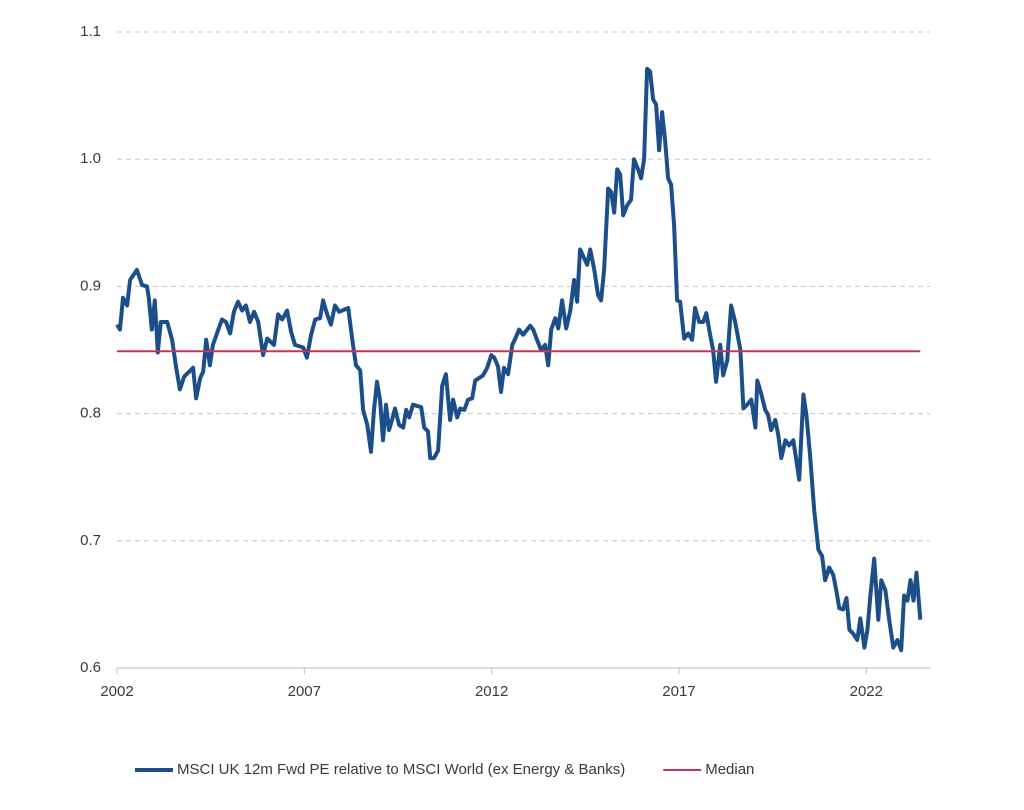 Image resolution: width=1024 pixels, height=810 pixels. Describe the element at coordinates (729, 769) in the screenshot. I see `legend-label: Median` at that location.